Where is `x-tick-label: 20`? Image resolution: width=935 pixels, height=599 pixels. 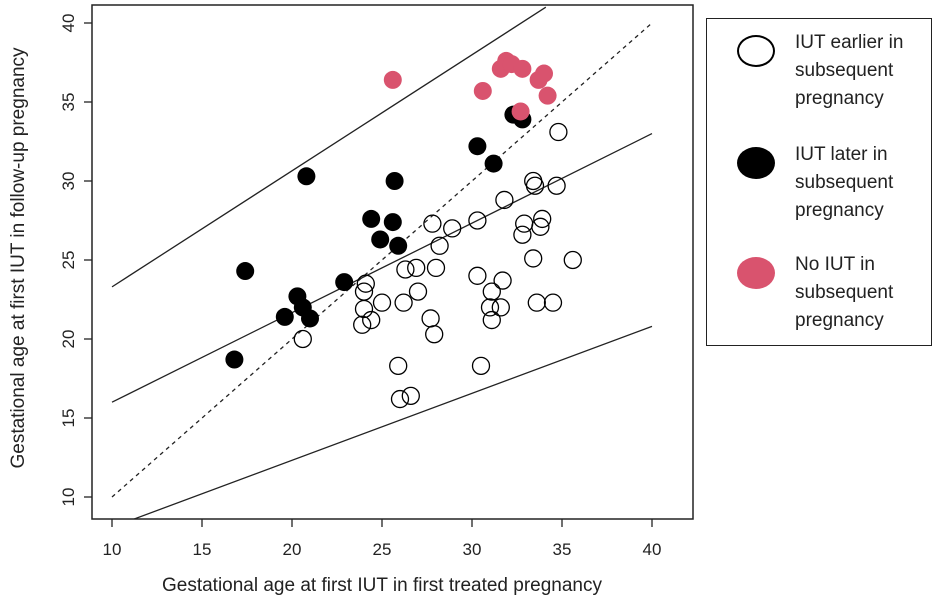 x-tick-label: 20 is located at coordinates (292, 549).